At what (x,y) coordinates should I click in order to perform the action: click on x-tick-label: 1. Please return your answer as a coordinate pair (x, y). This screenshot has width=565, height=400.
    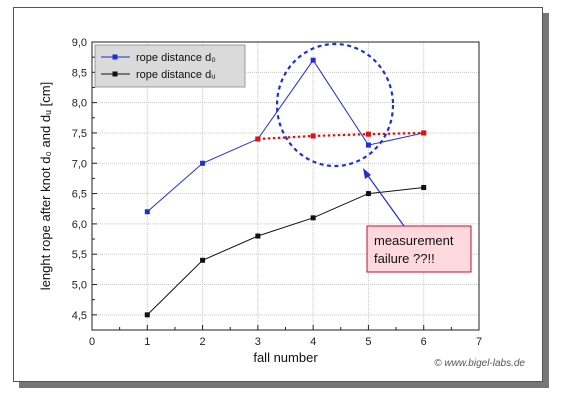
    Looking at the image, I should click on (147, 342).